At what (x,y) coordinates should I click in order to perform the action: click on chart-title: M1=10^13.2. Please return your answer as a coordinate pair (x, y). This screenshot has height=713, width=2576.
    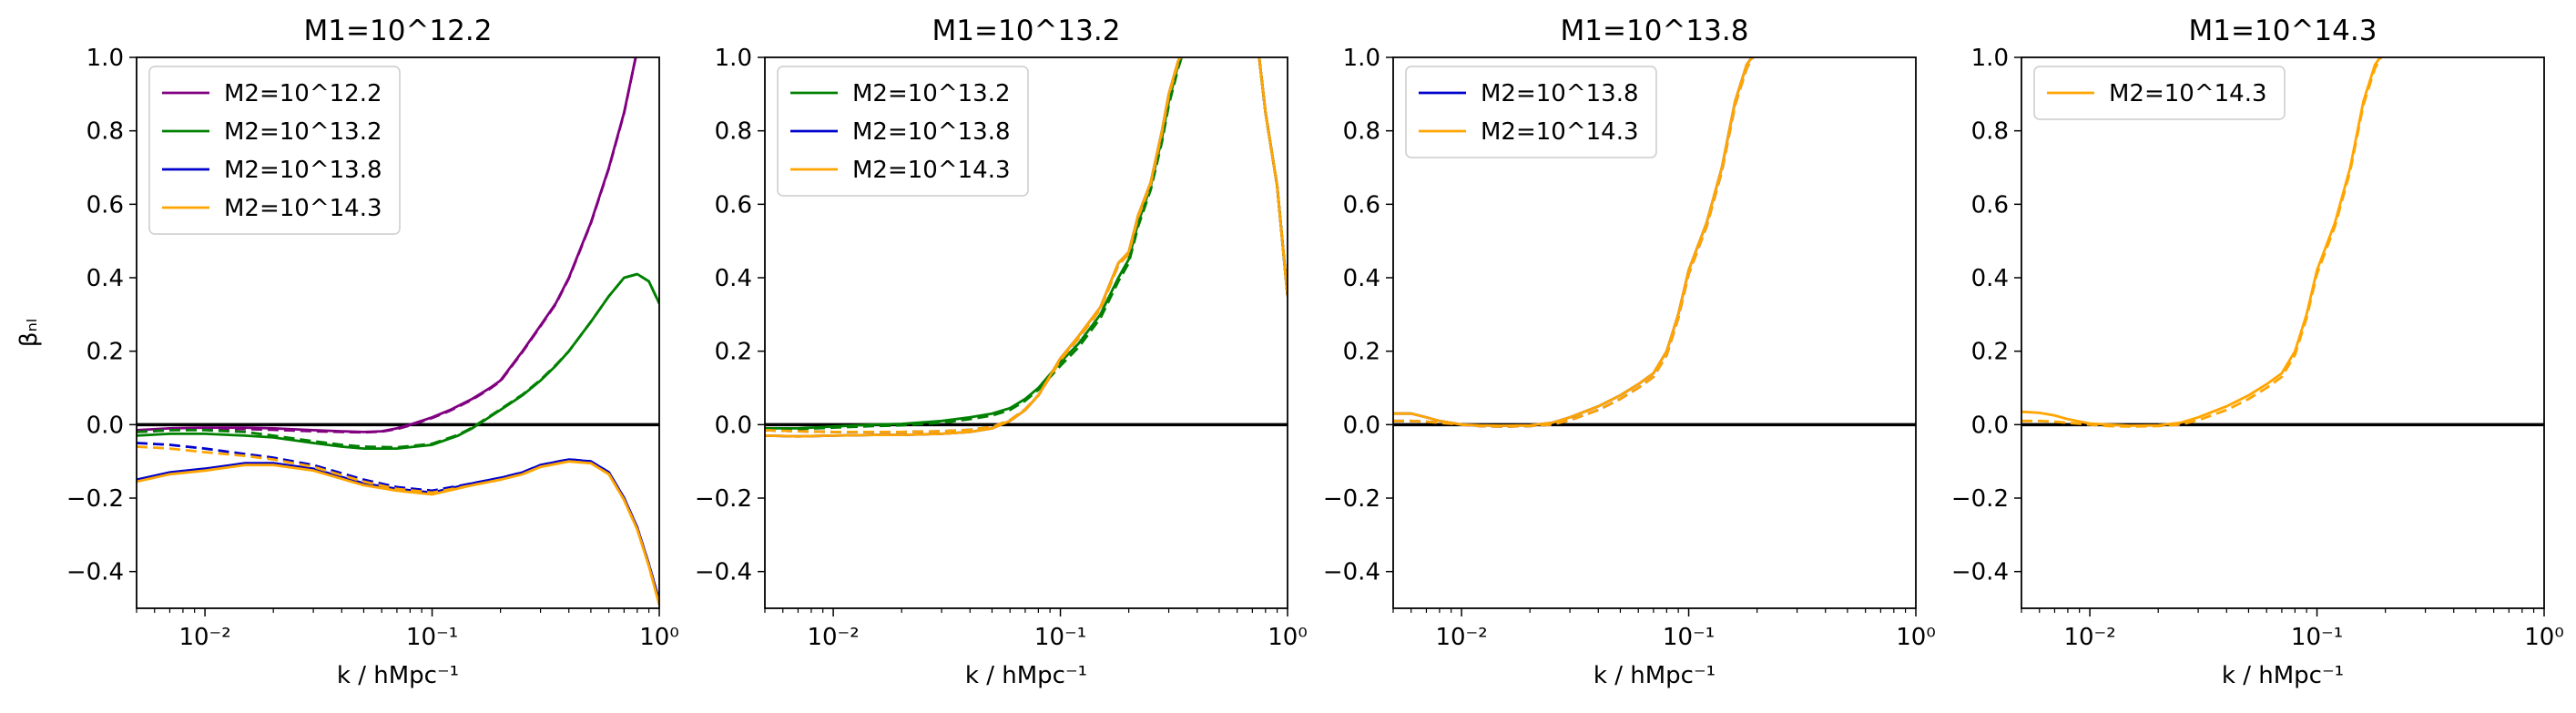
    Looking at the image, I should click on (1026, 31).